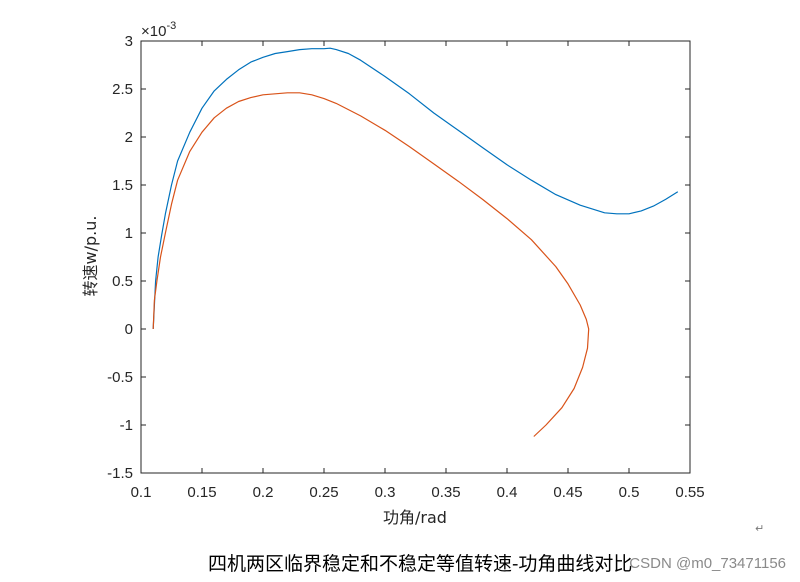  Describe the element at coordinates (122, 281) in the screenshot. I see `y-tick-label: 0.5` at that location.